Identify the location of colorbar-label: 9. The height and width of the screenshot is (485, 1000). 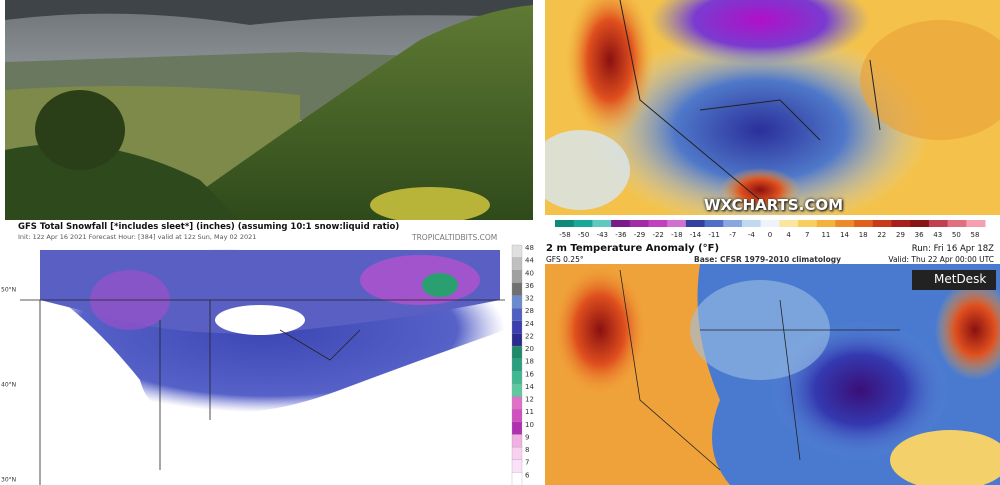
(527, 437).